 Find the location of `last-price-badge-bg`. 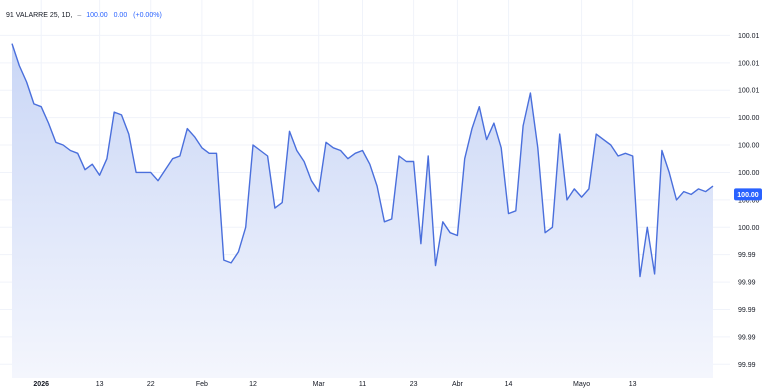

last-price-badge-bg is located at coordinates (748, 194).